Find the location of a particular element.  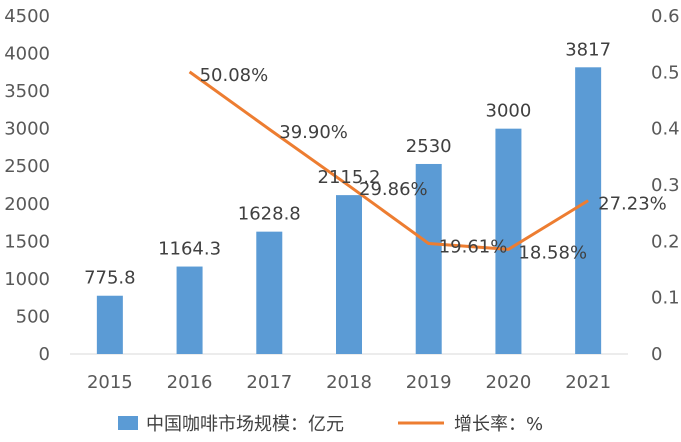

y-right-tick-label: 0.1 is located at coordinates (665, 298).